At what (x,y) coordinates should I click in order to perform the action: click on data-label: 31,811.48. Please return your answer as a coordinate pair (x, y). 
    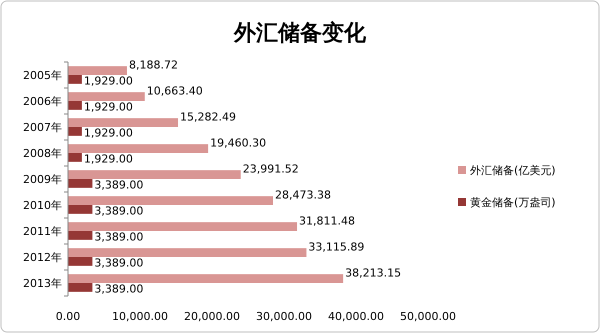
    Looking at the image, I should click on (327, 221).